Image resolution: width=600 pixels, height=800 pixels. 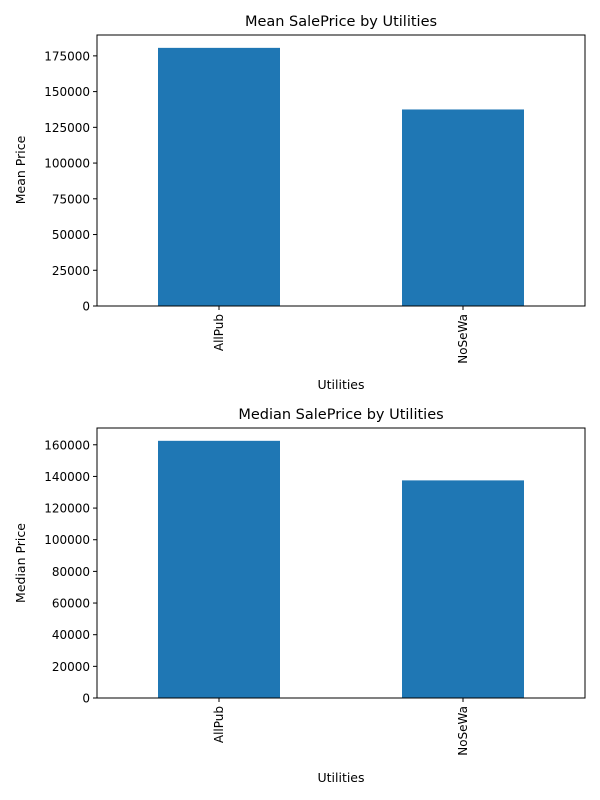 What do you see at coordinates (20, 169) in the screenshot?
I see `y-axis-label: Mean Price` at bounding box center [20, 169].